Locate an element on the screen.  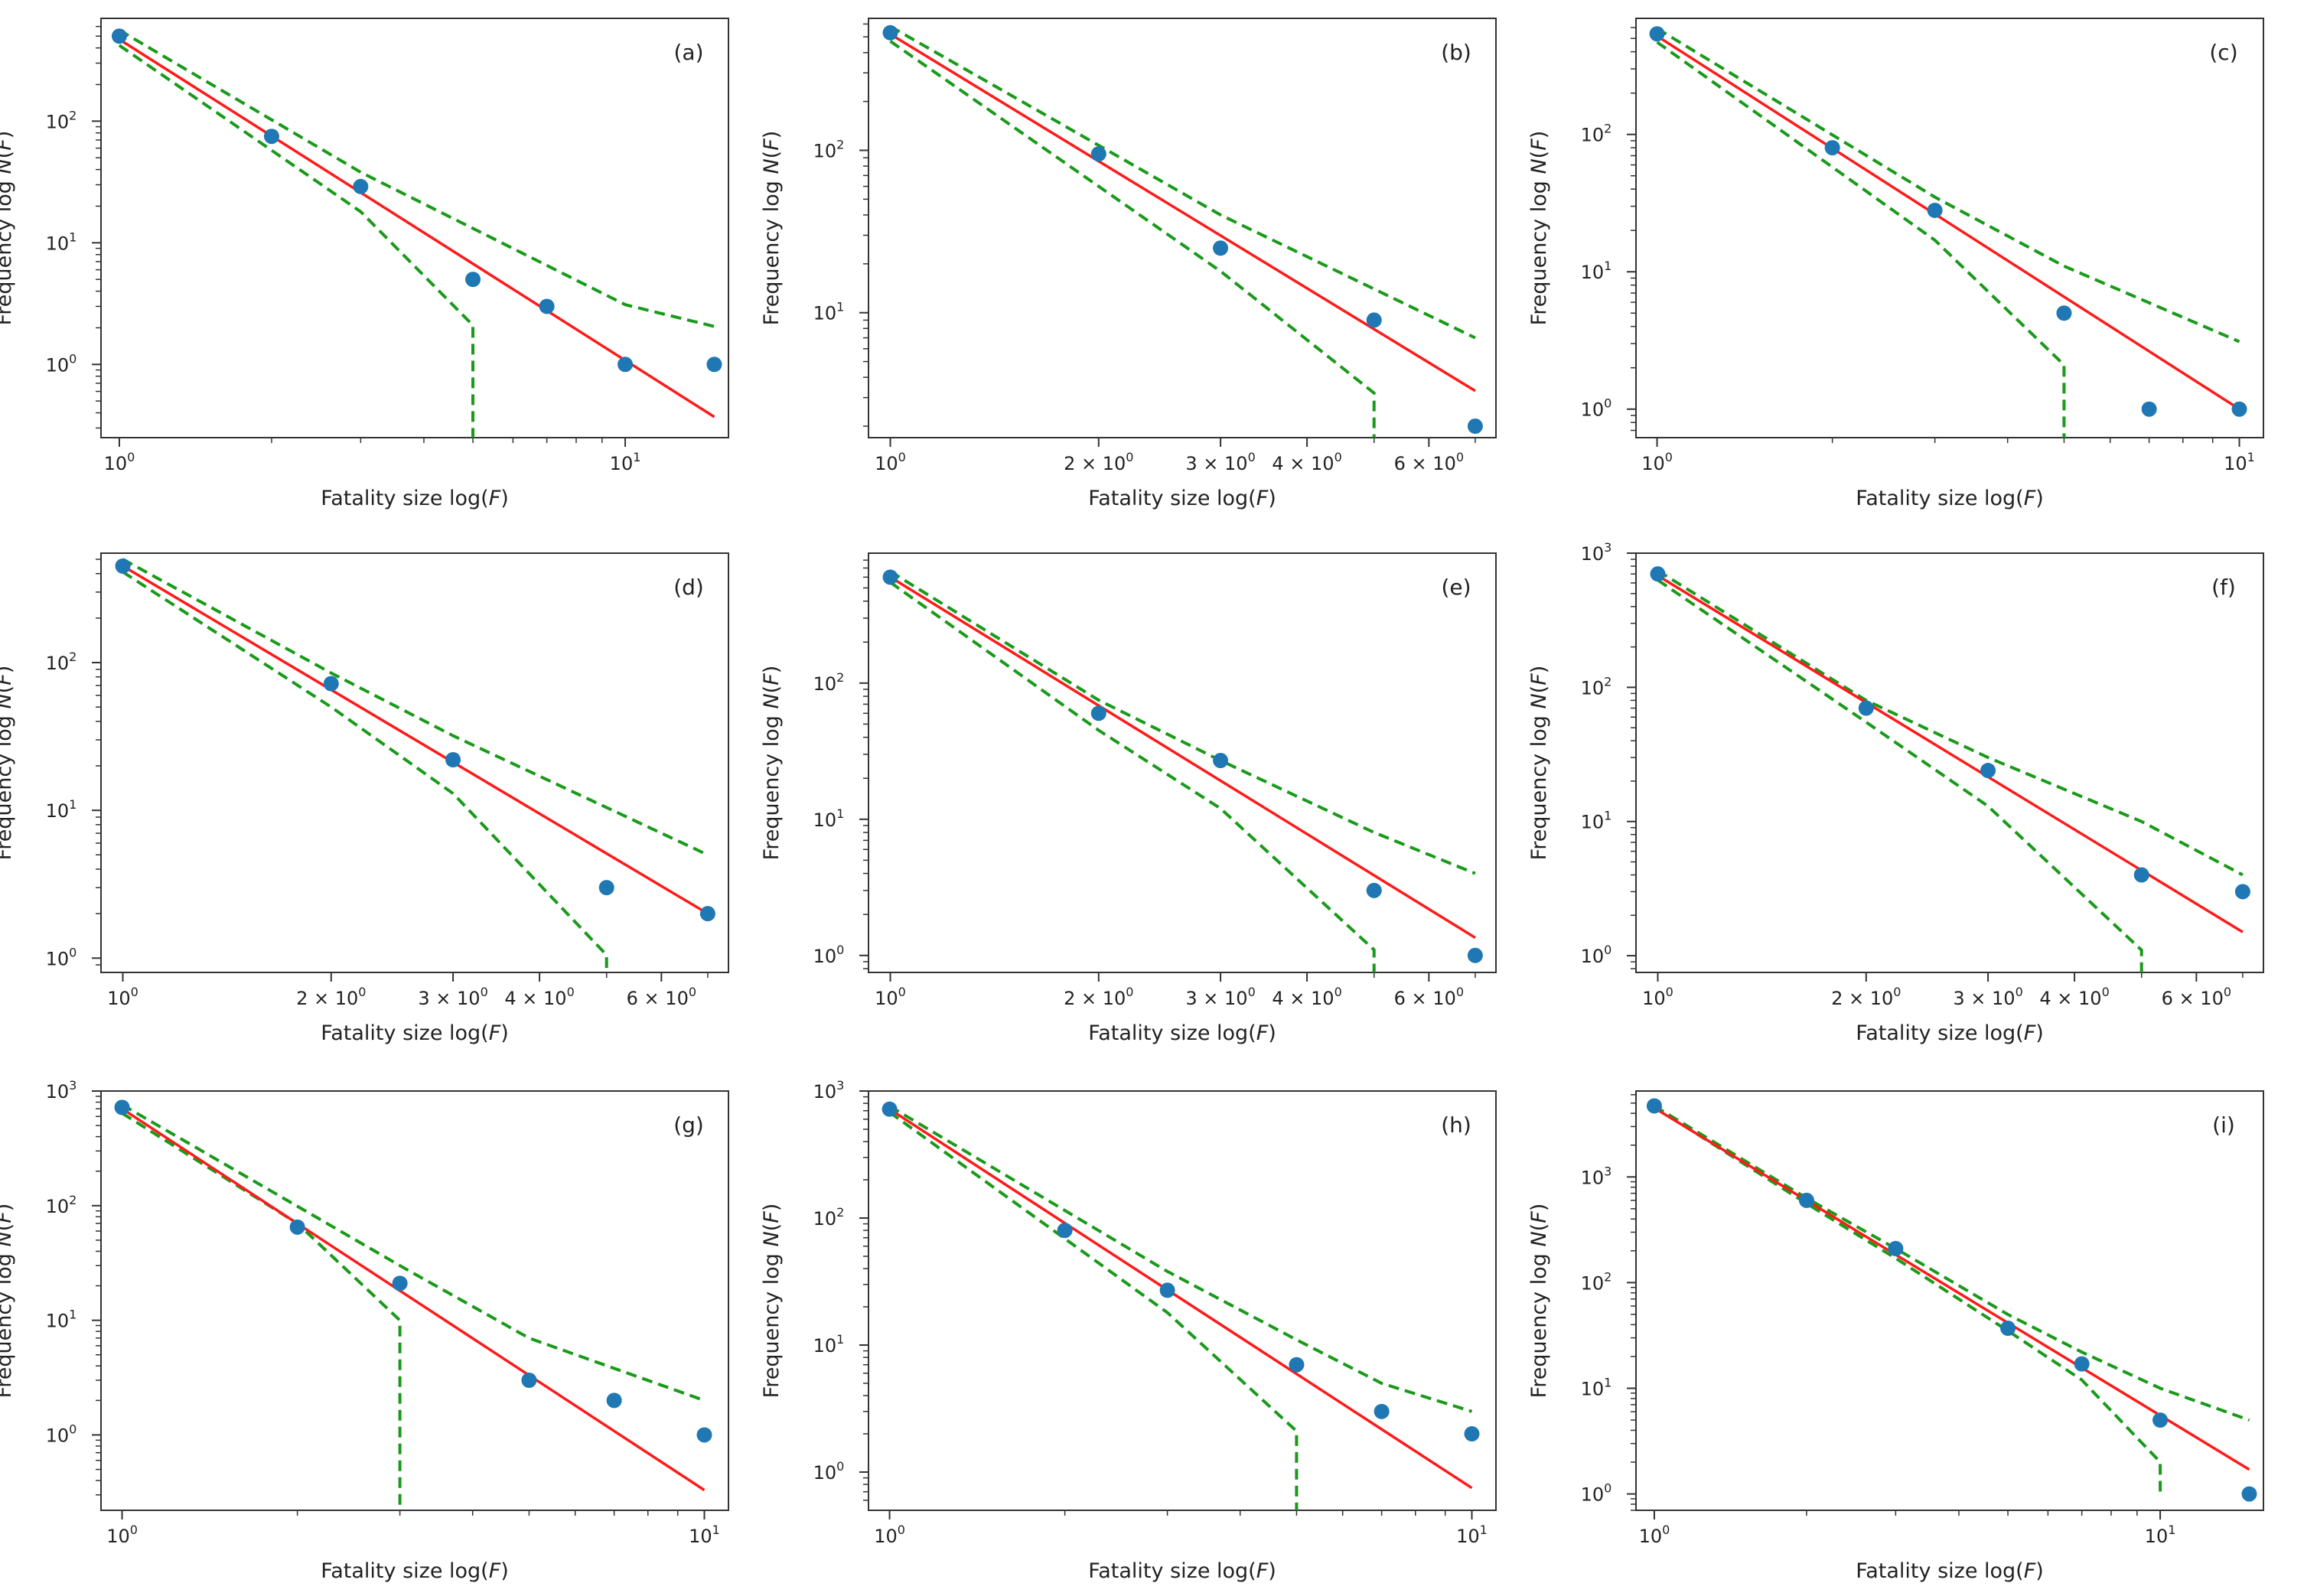
panel-label: (i) is located at coordinates (2223, 1125).